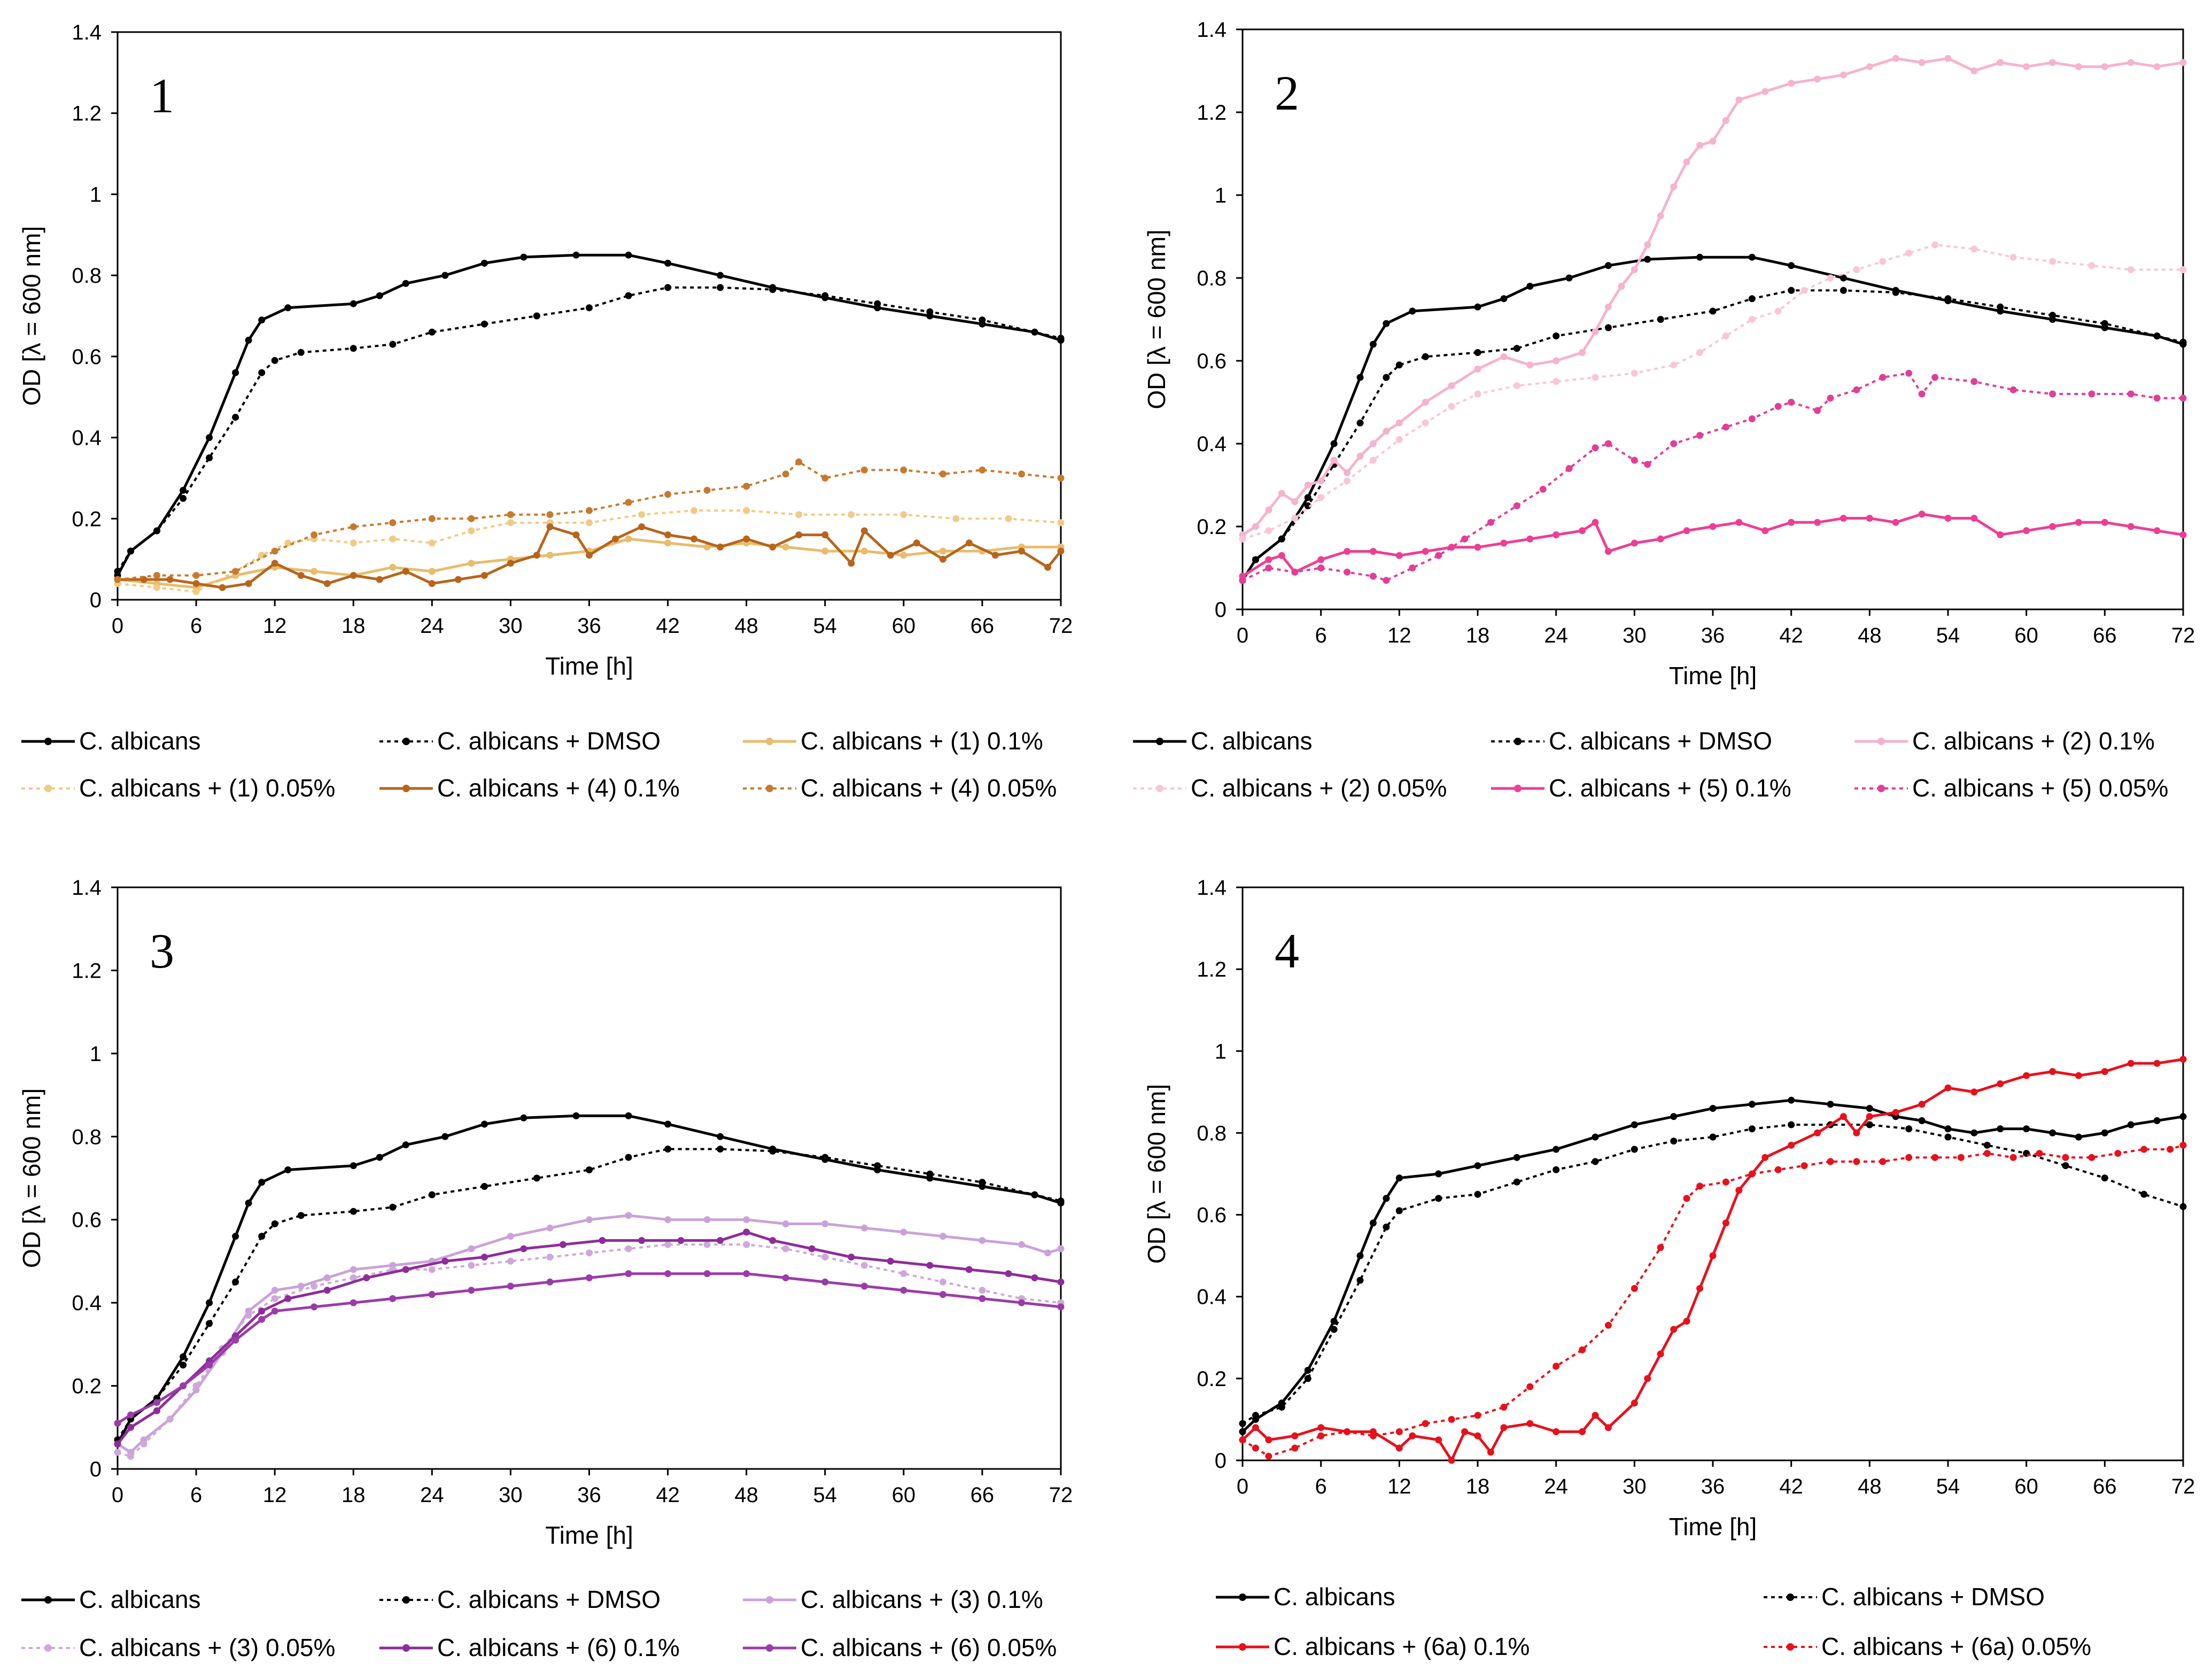 Image resolution: width=2212 pixels, height=1679 pixels. What do you see at coordinates (87, 971) in the screenshot?
I see `y-tick-label: 1.2` at bounding box center [87, 971].